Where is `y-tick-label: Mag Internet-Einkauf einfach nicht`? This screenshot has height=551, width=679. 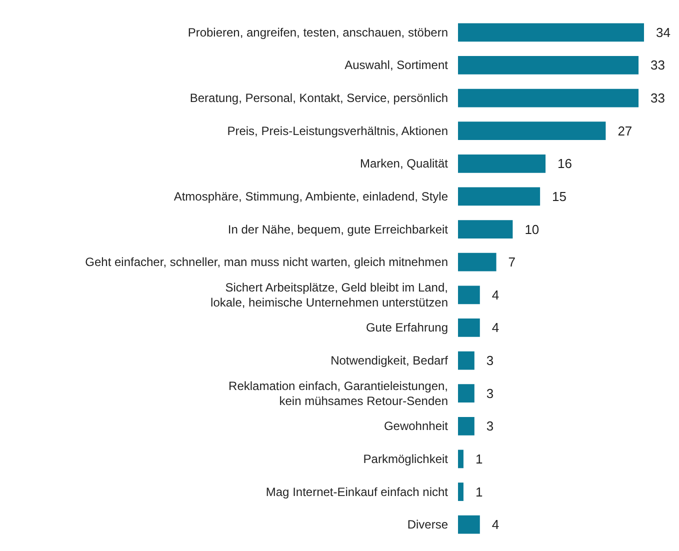
y-tick-label: Mag Internet-Einkauf einfach nicht is located at coordinates (357, 491).